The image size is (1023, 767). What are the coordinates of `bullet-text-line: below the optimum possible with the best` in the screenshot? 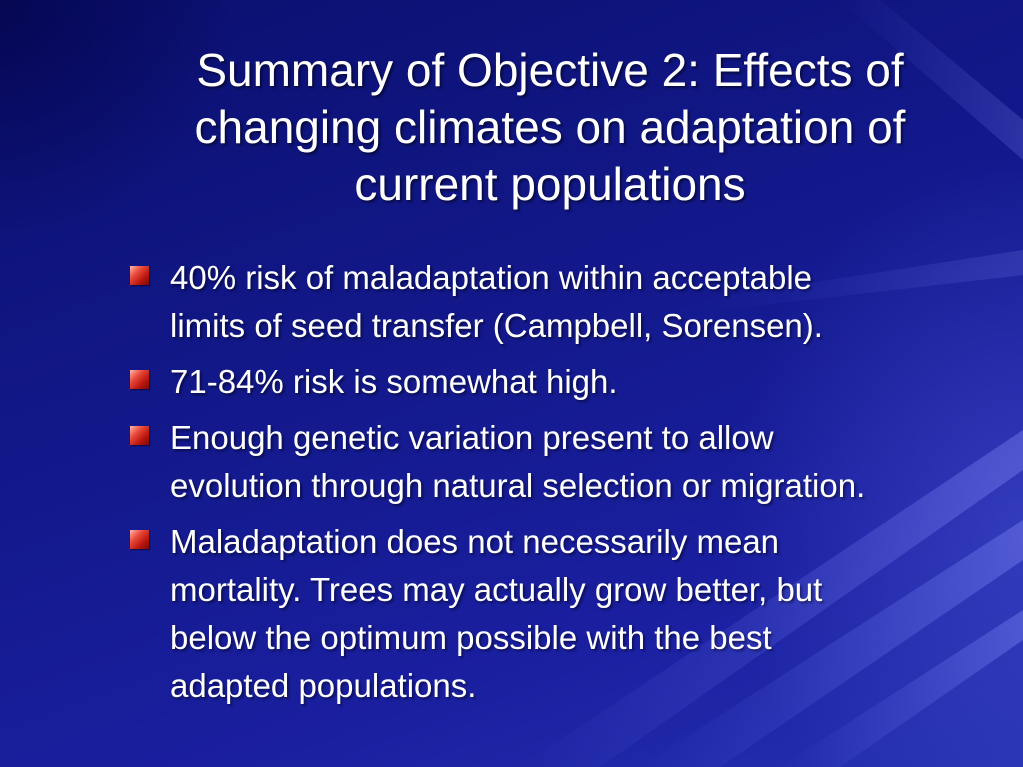 It's located at (471, 637).